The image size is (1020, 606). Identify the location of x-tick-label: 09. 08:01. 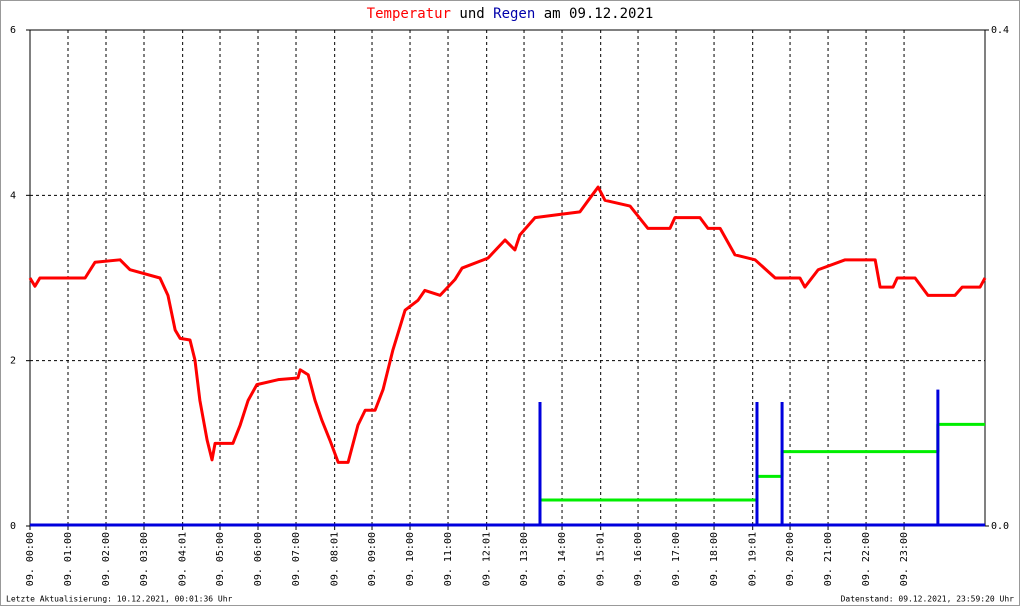
(335, 559).